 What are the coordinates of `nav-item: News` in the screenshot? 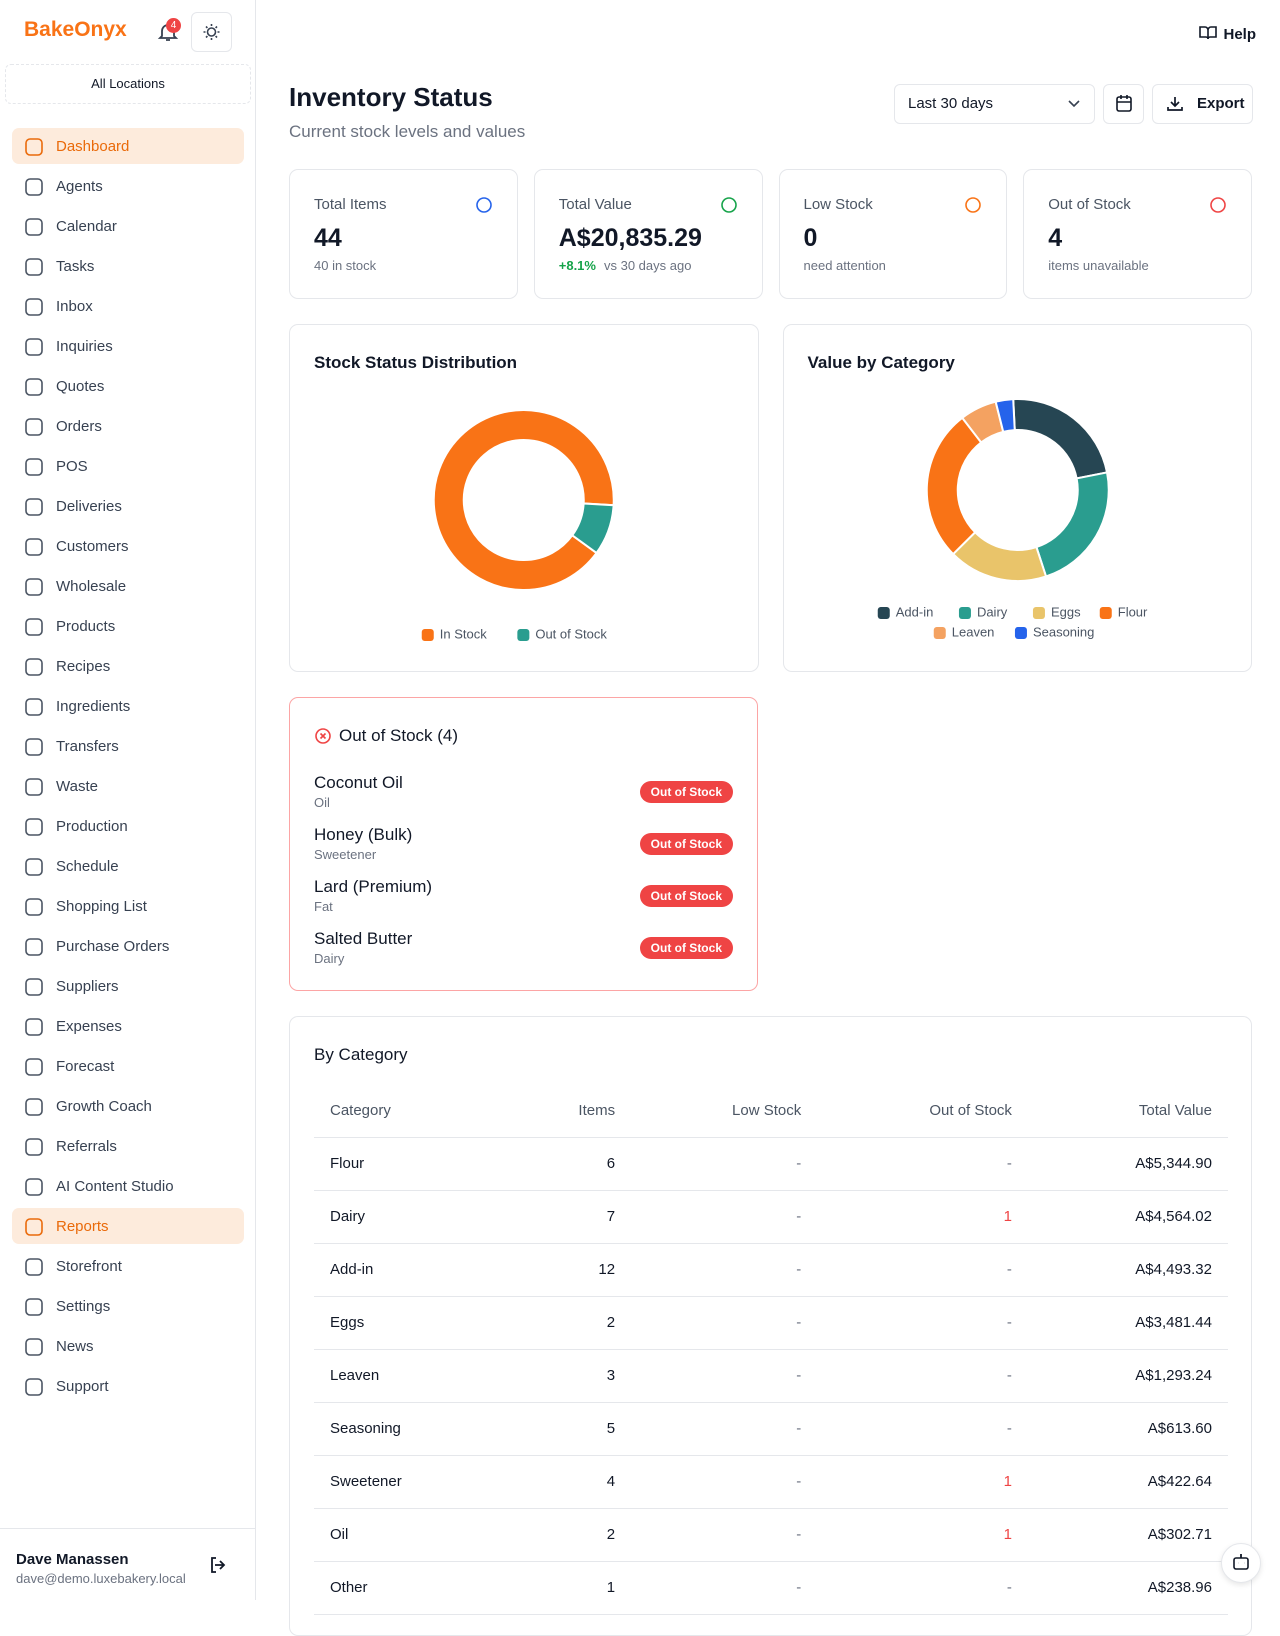 It's located at (128, 1346).